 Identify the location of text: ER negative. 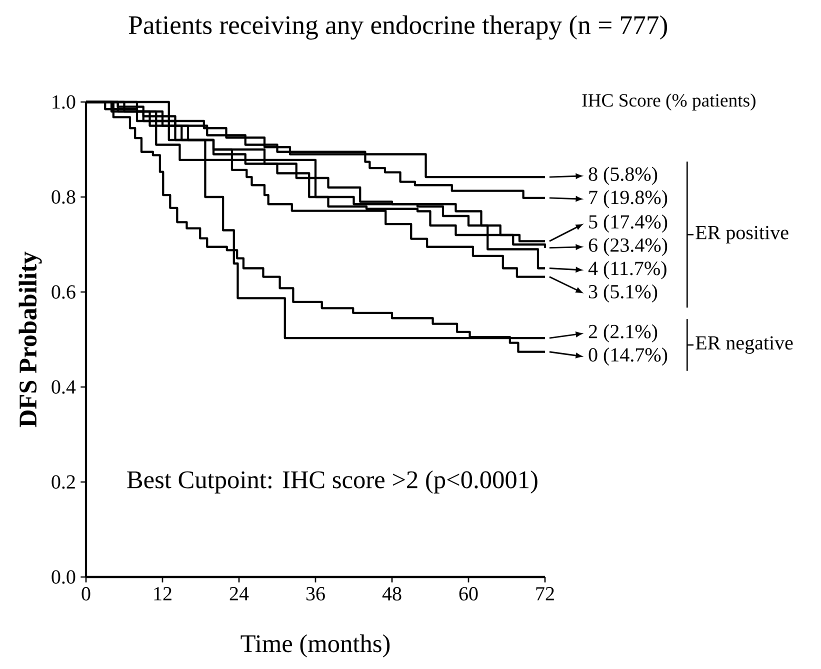
(744, 345).